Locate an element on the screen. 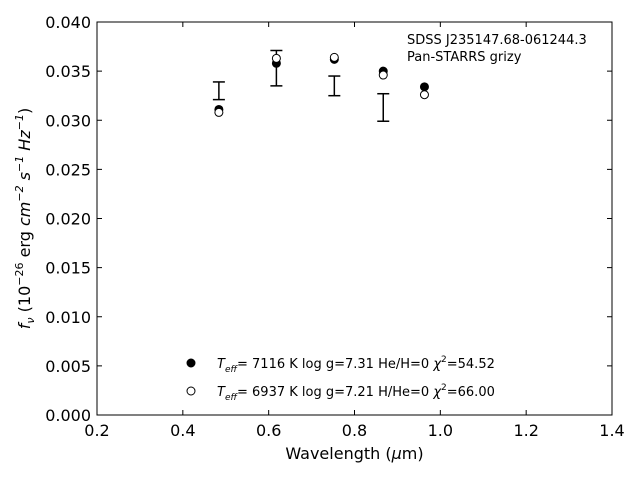  legend-entry: Teff= 7116 K log g=7.31 He/H=0 χ2=54.52 is located at coordinates (340, 365).